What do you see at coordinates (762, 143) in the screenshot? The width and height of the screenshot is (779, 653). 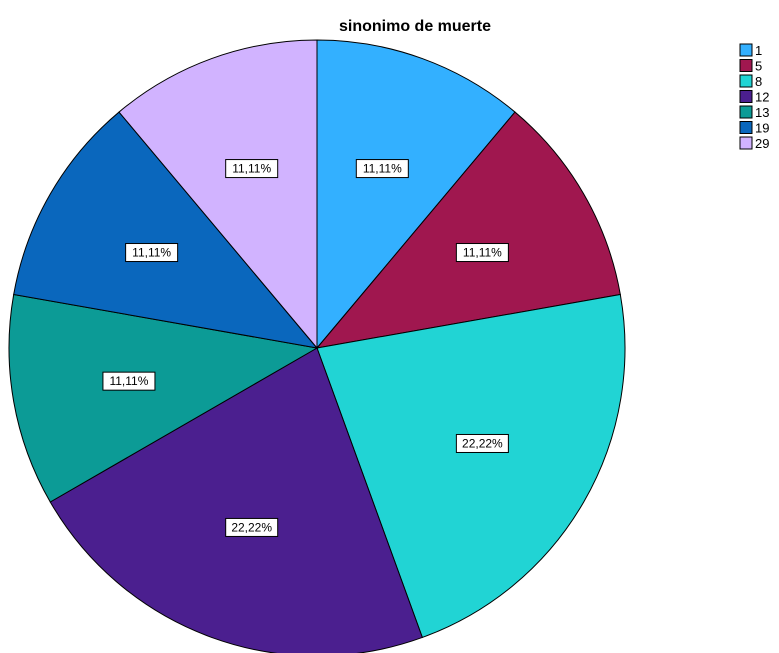 I see `legend-label: 29` at bounding box center [762, 143].